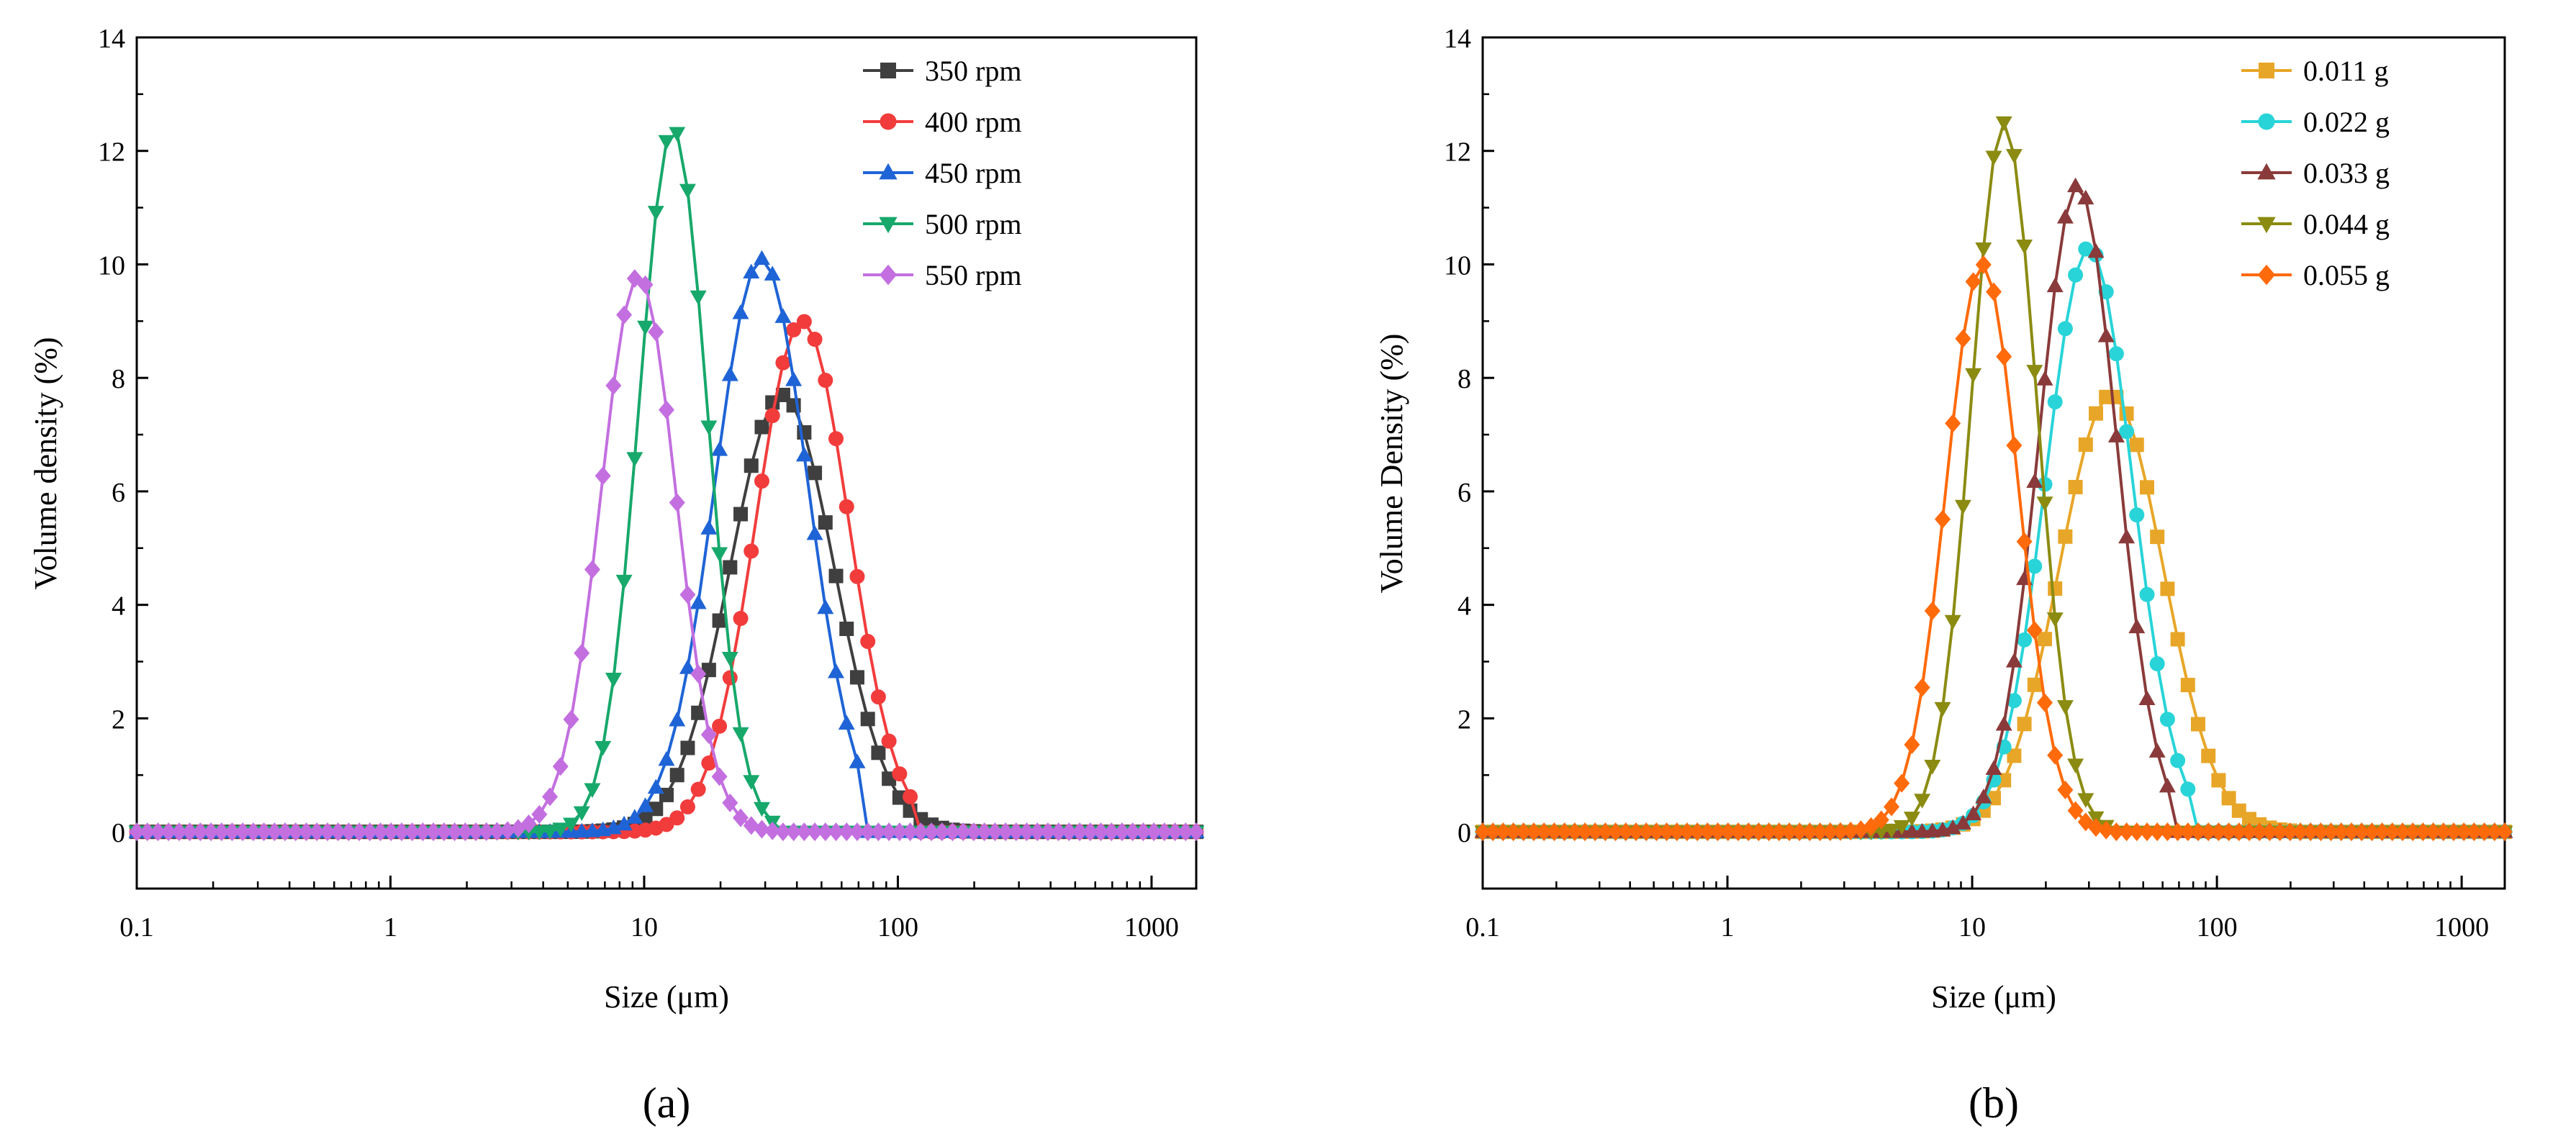 This screenshot has width=2576, height=1144. I want to click on y-tick-label: 10, so click(1457, 265).